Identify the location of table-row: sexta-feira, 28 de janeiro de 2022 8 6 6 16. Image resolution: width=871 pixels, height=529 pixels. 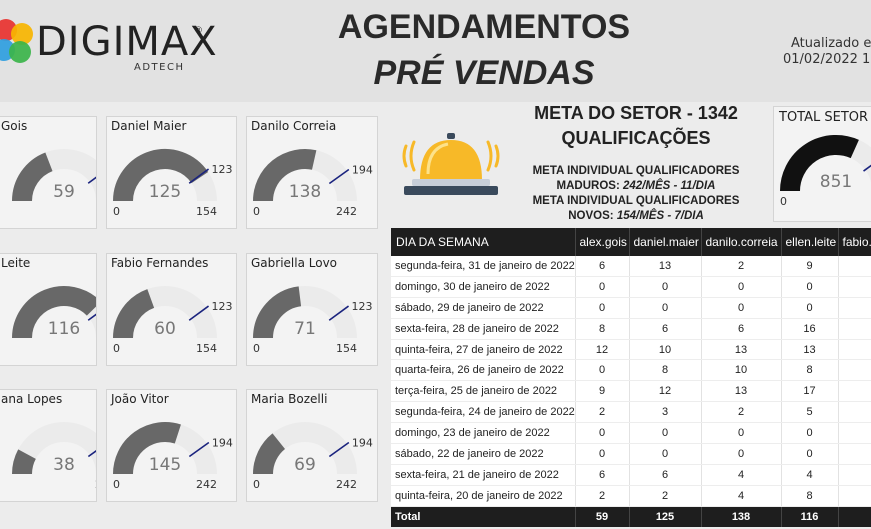
(631, 329).